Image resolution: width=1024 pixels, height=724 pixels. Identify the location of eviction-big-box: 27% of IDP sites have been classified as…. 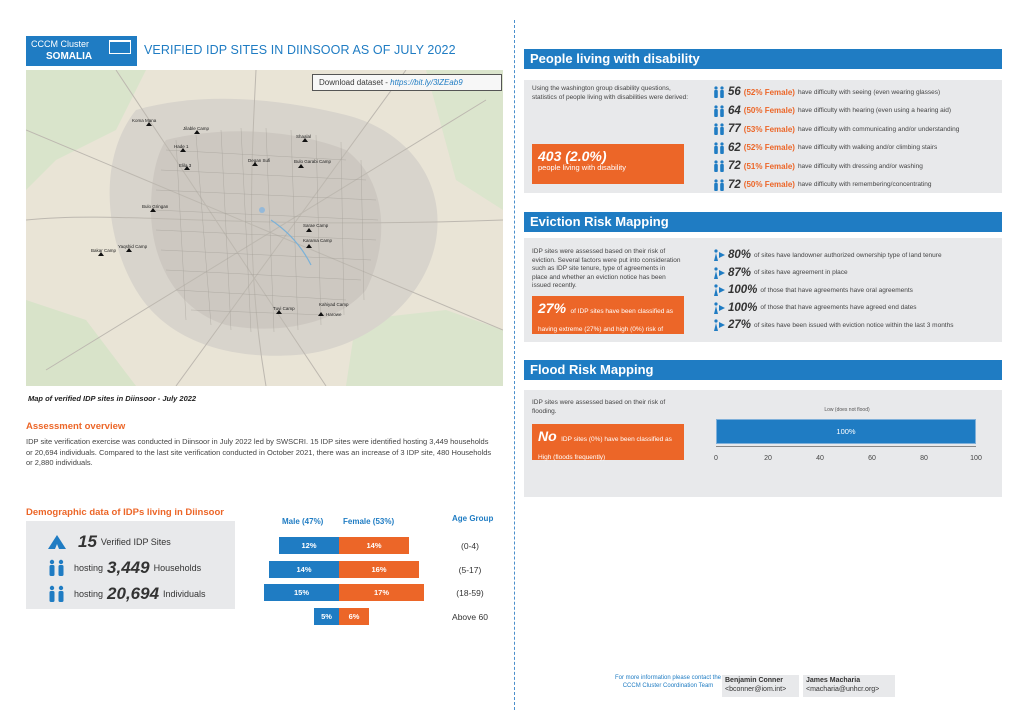
(608, 323).